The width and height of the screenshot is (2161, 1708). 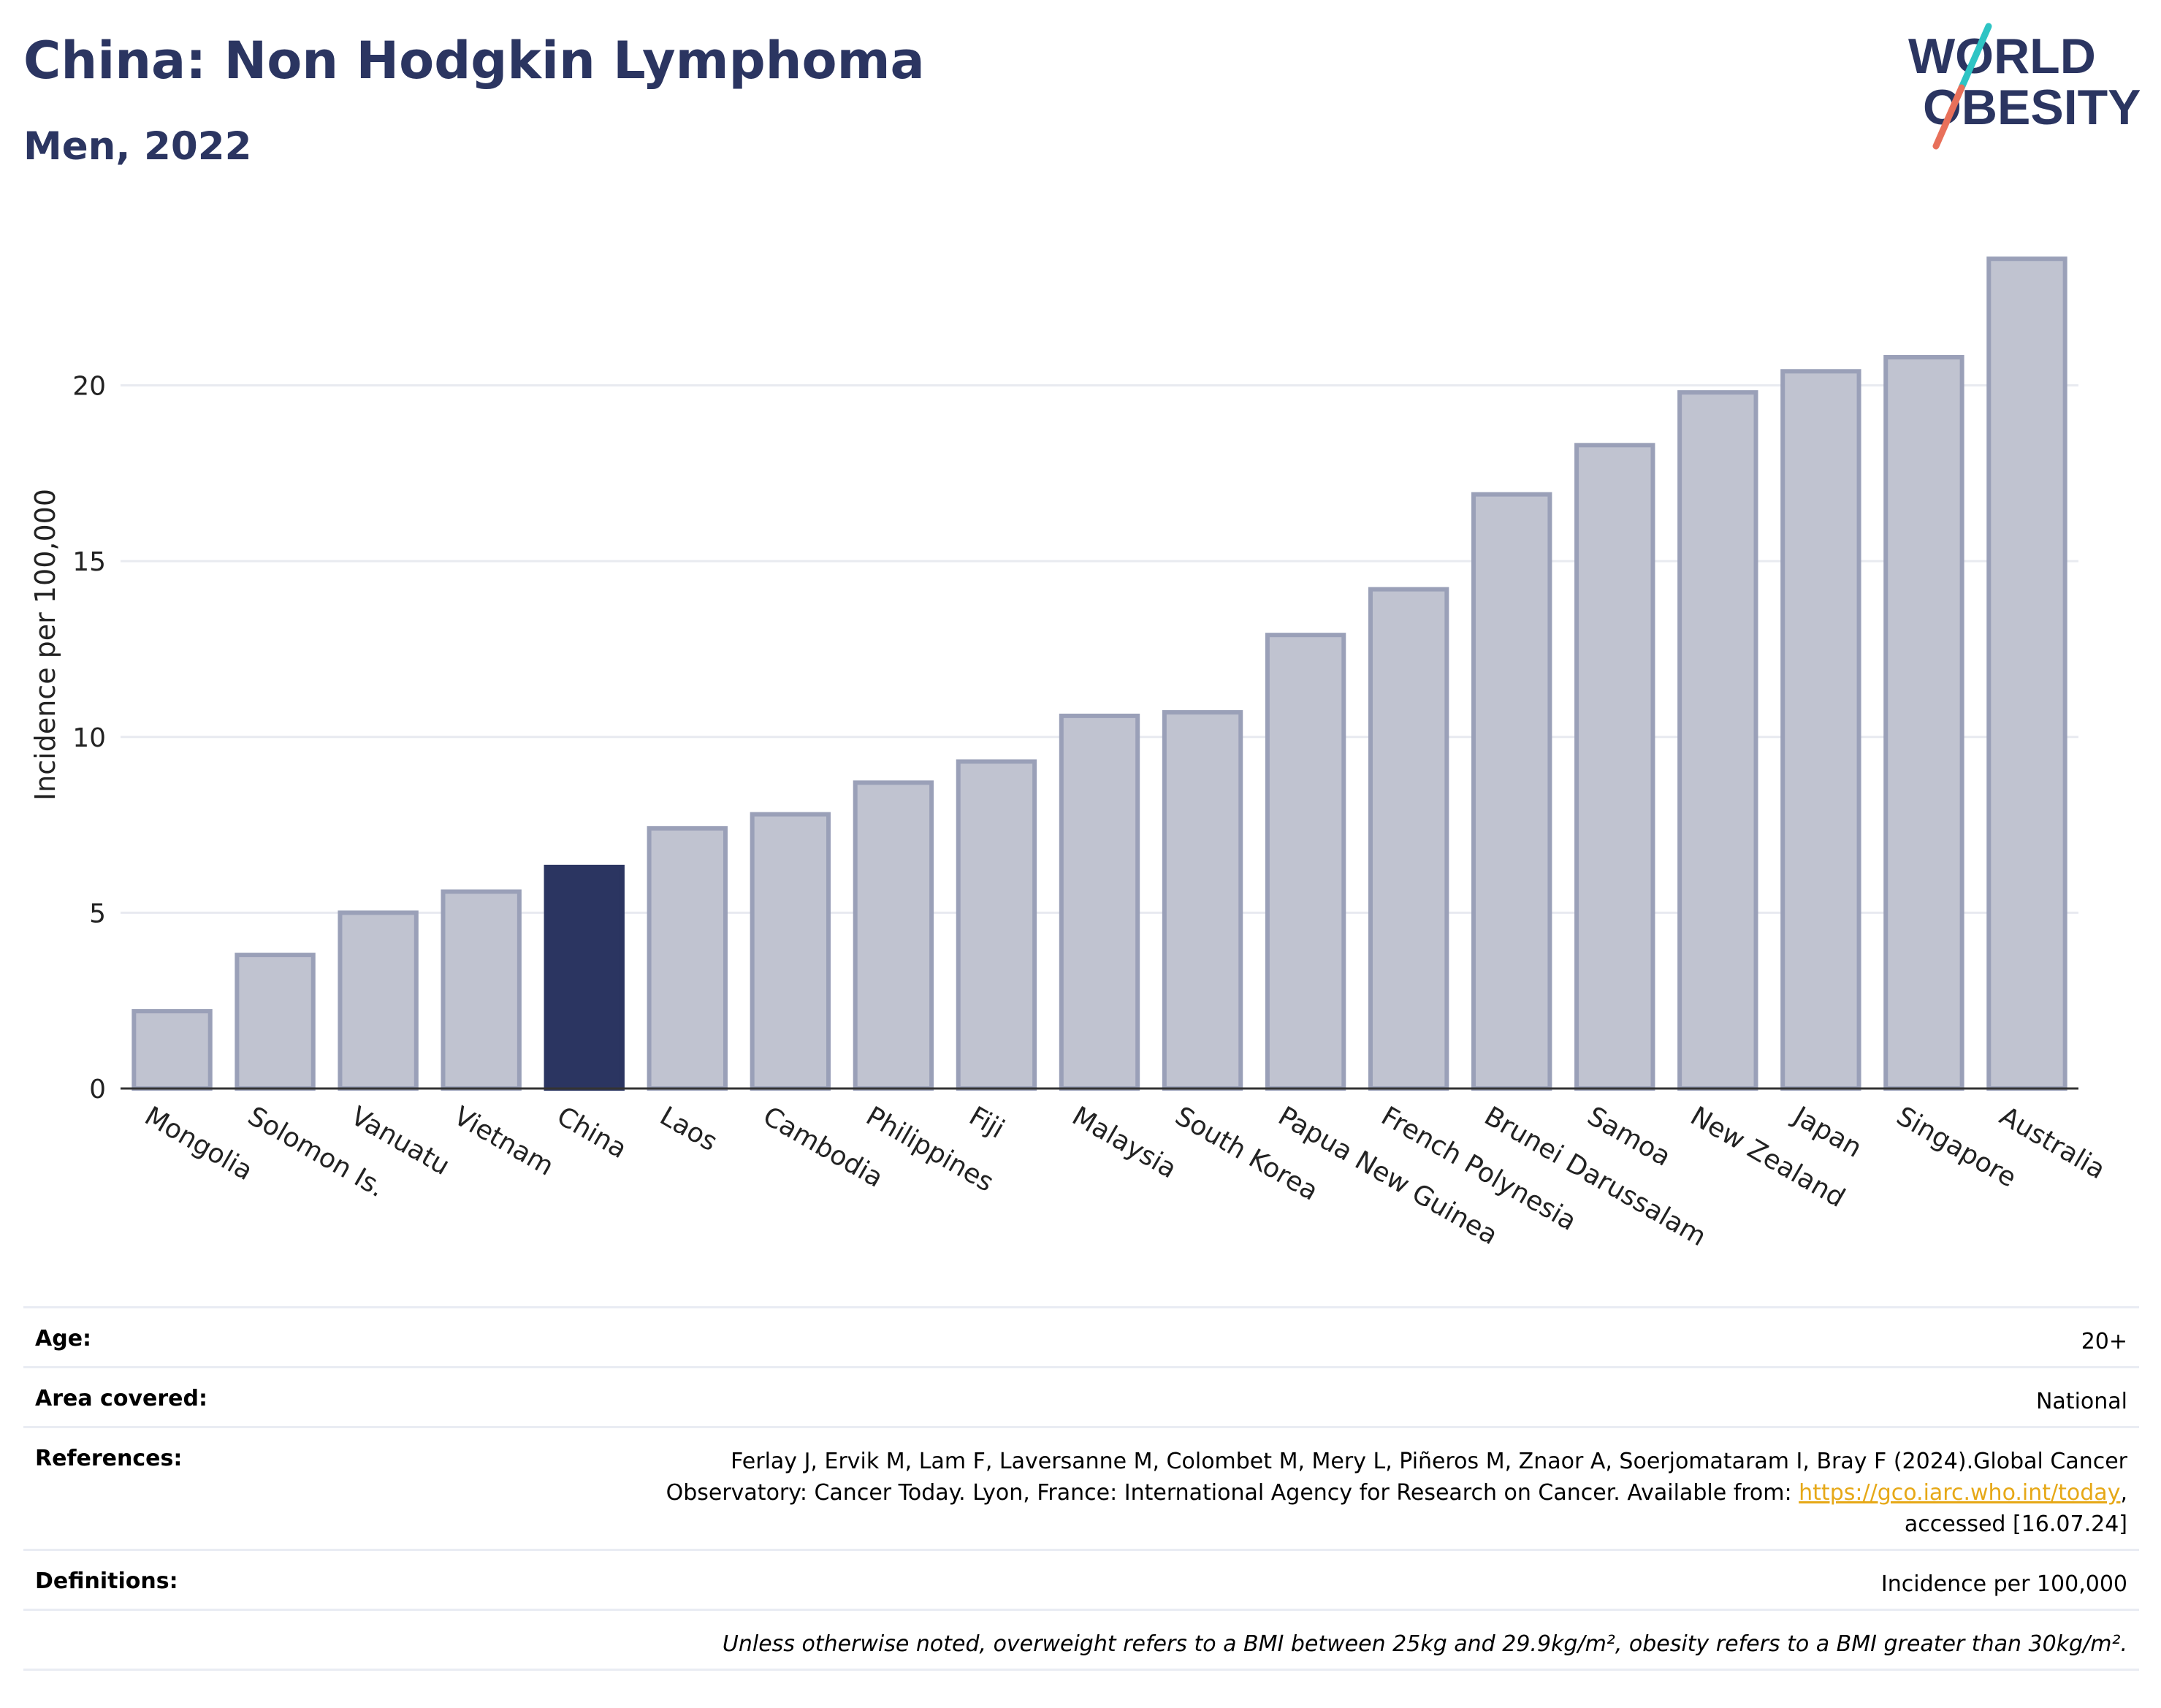 What do you see at coordinates (106, 1581) in the screenshot?
I see `definitions-label: Definitions:` at bounding box center [106, 1581].